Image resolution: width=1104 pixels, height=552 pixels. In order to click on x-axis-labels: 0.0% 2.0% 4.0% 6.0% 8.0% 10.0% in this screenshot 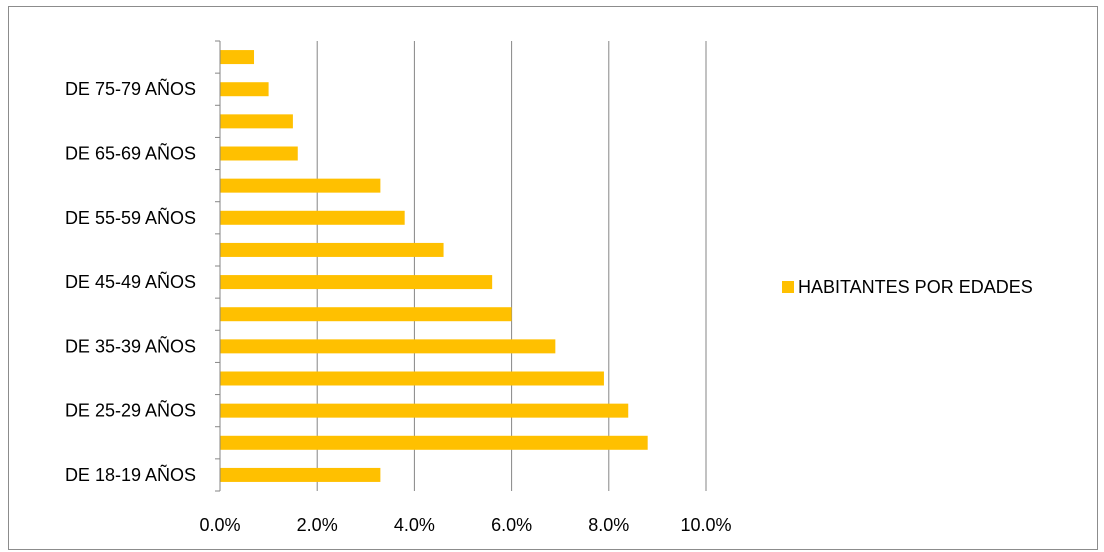, I will do `click(465, 525)`.